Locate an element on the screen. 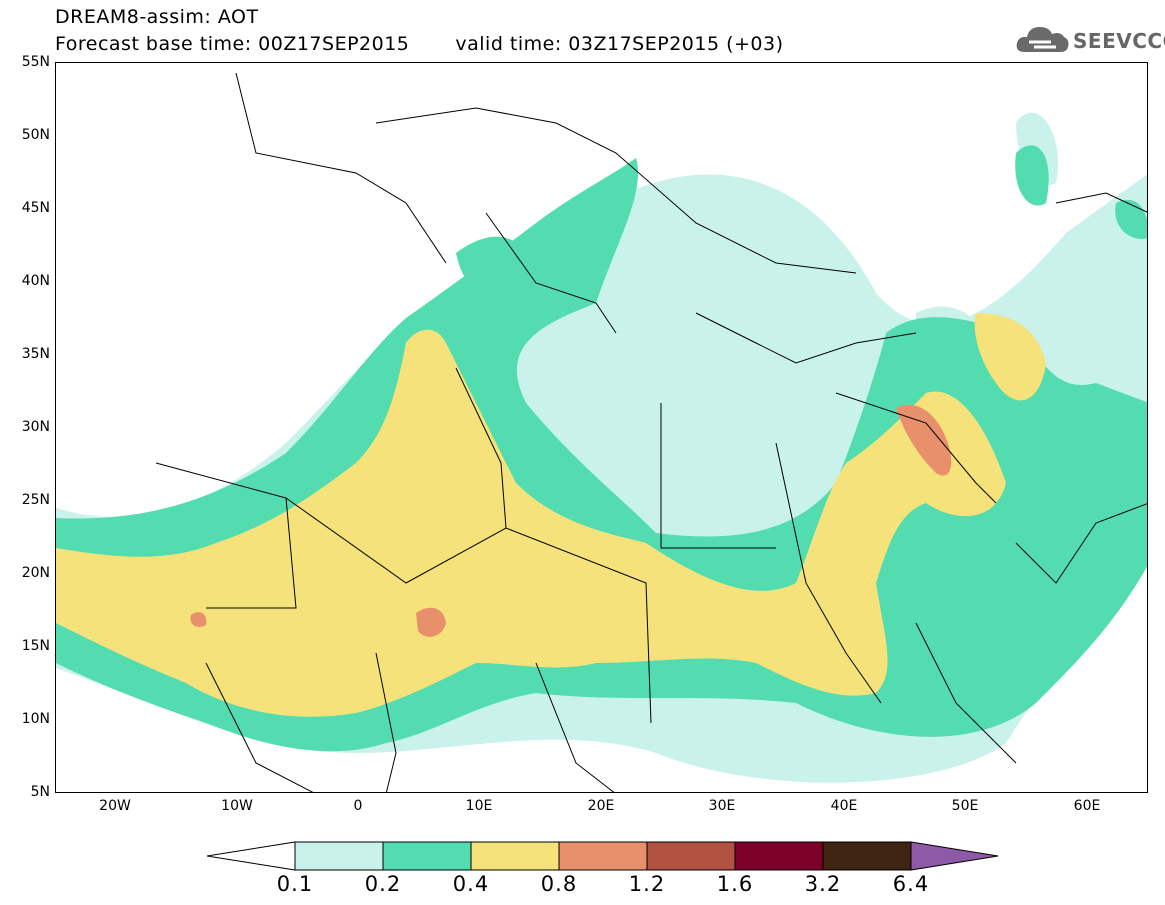  lat-label: 35N is located at coordinates (35, 354).